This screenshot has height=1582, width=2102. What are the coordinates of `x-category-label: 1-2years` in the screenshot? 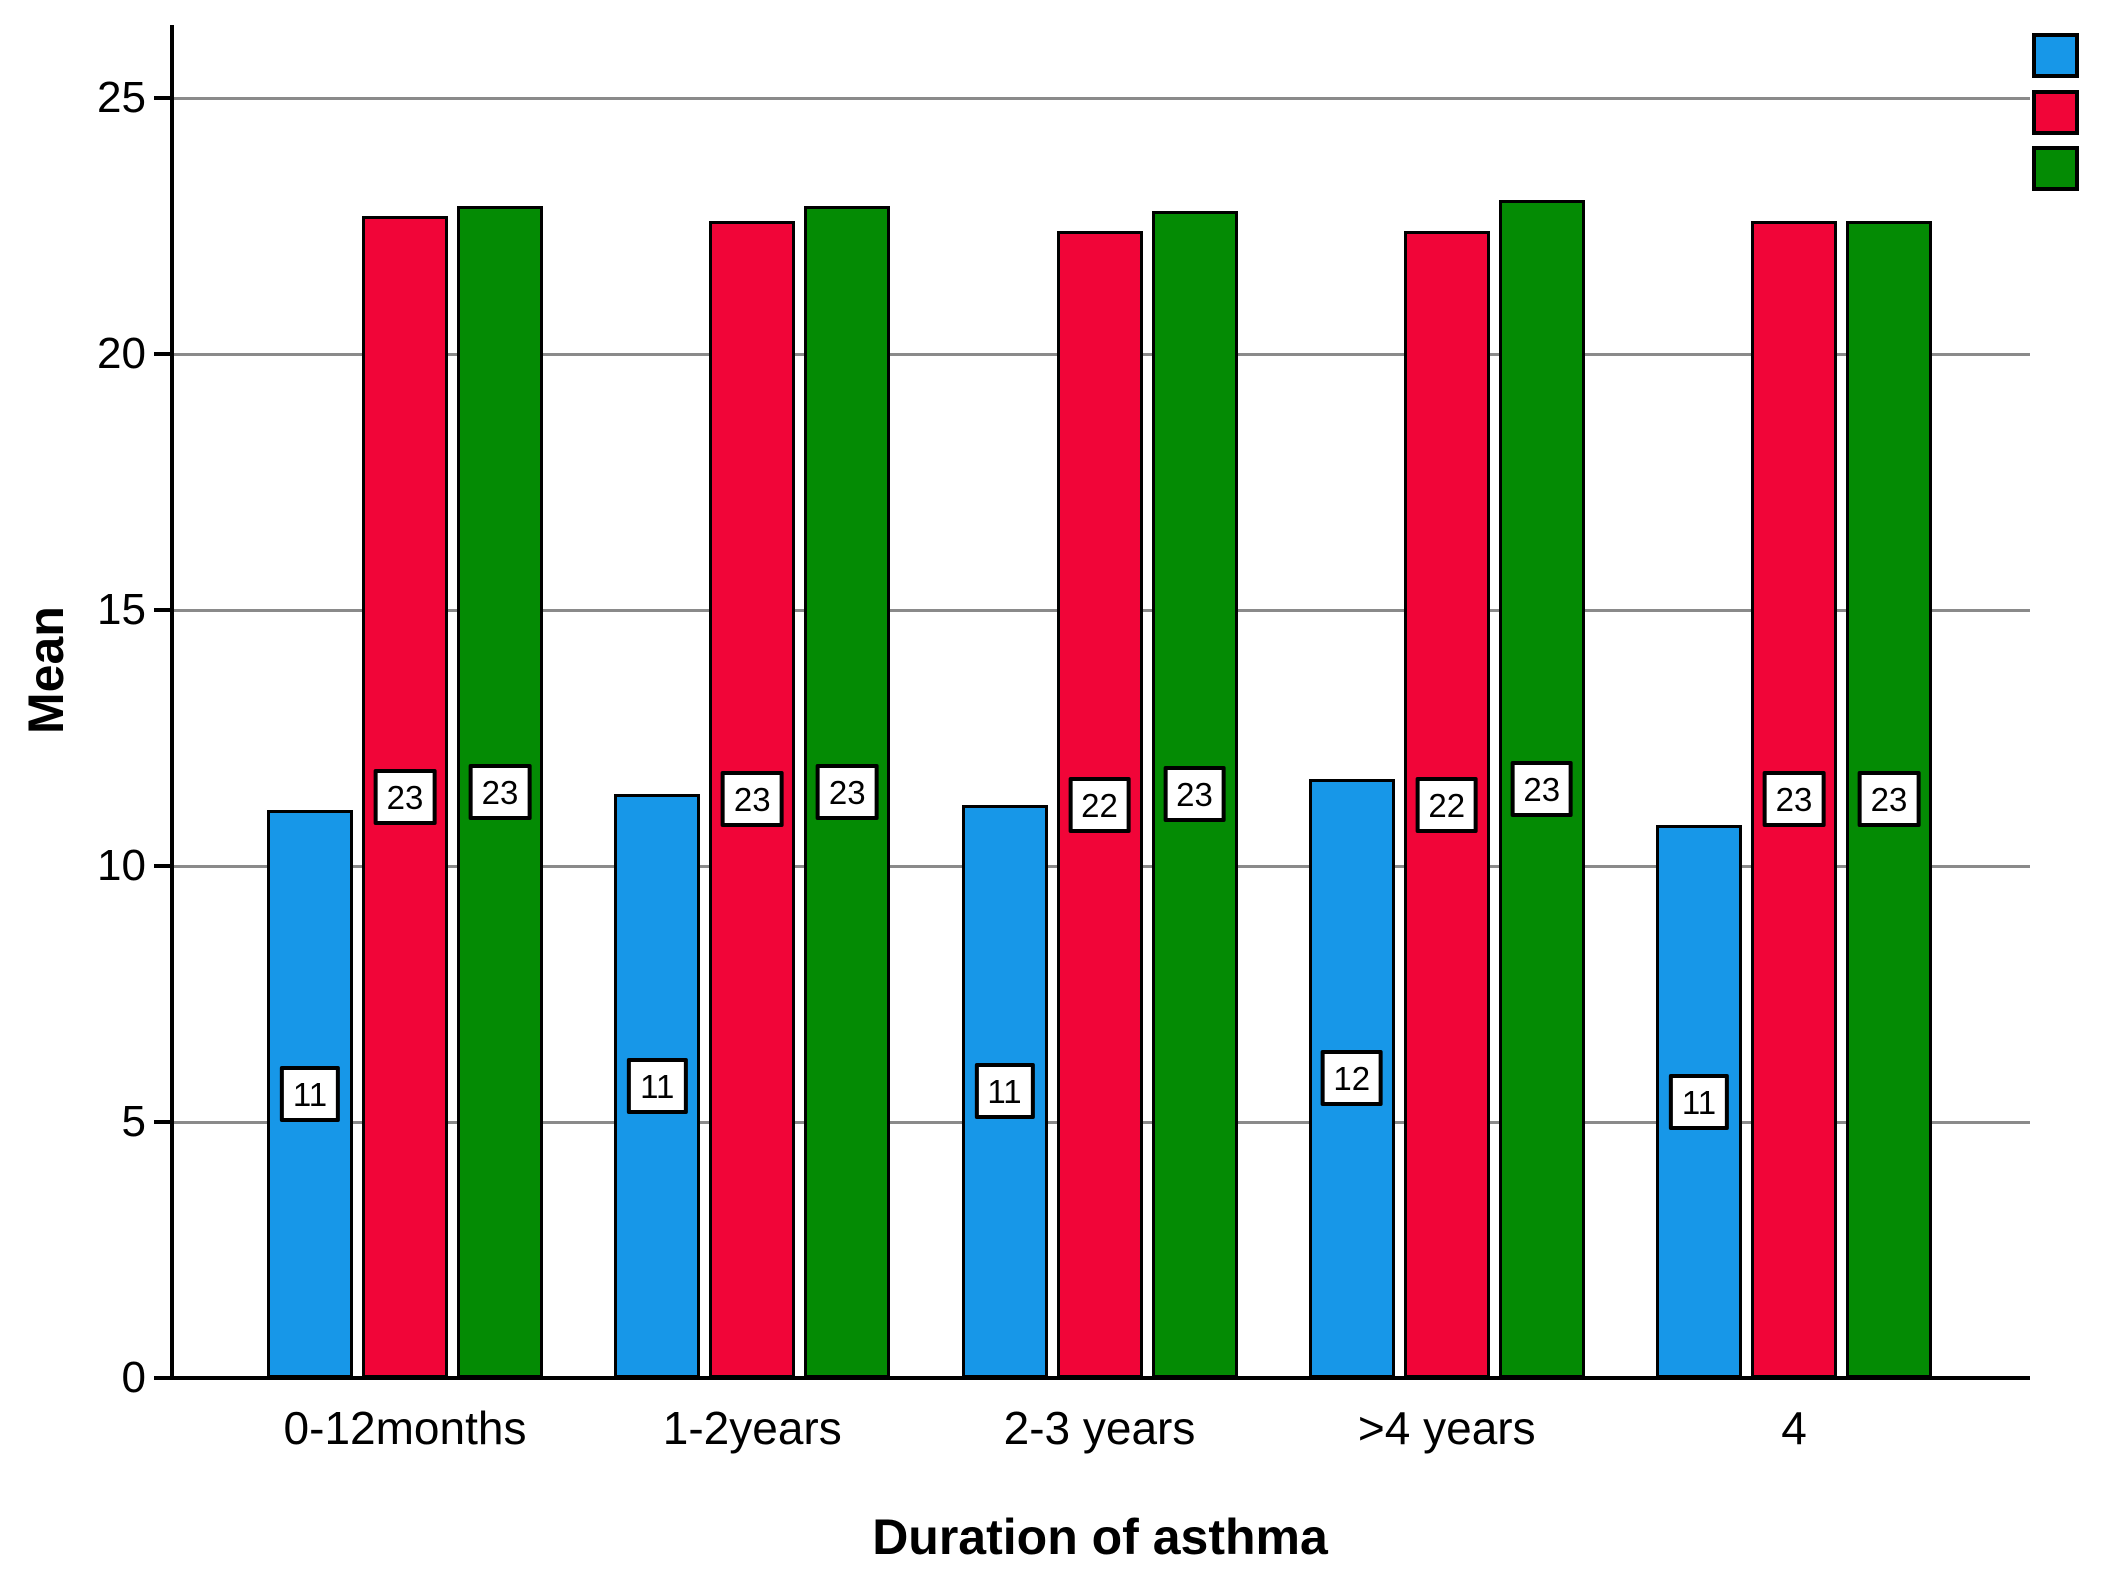 It's located at (752, 1428).